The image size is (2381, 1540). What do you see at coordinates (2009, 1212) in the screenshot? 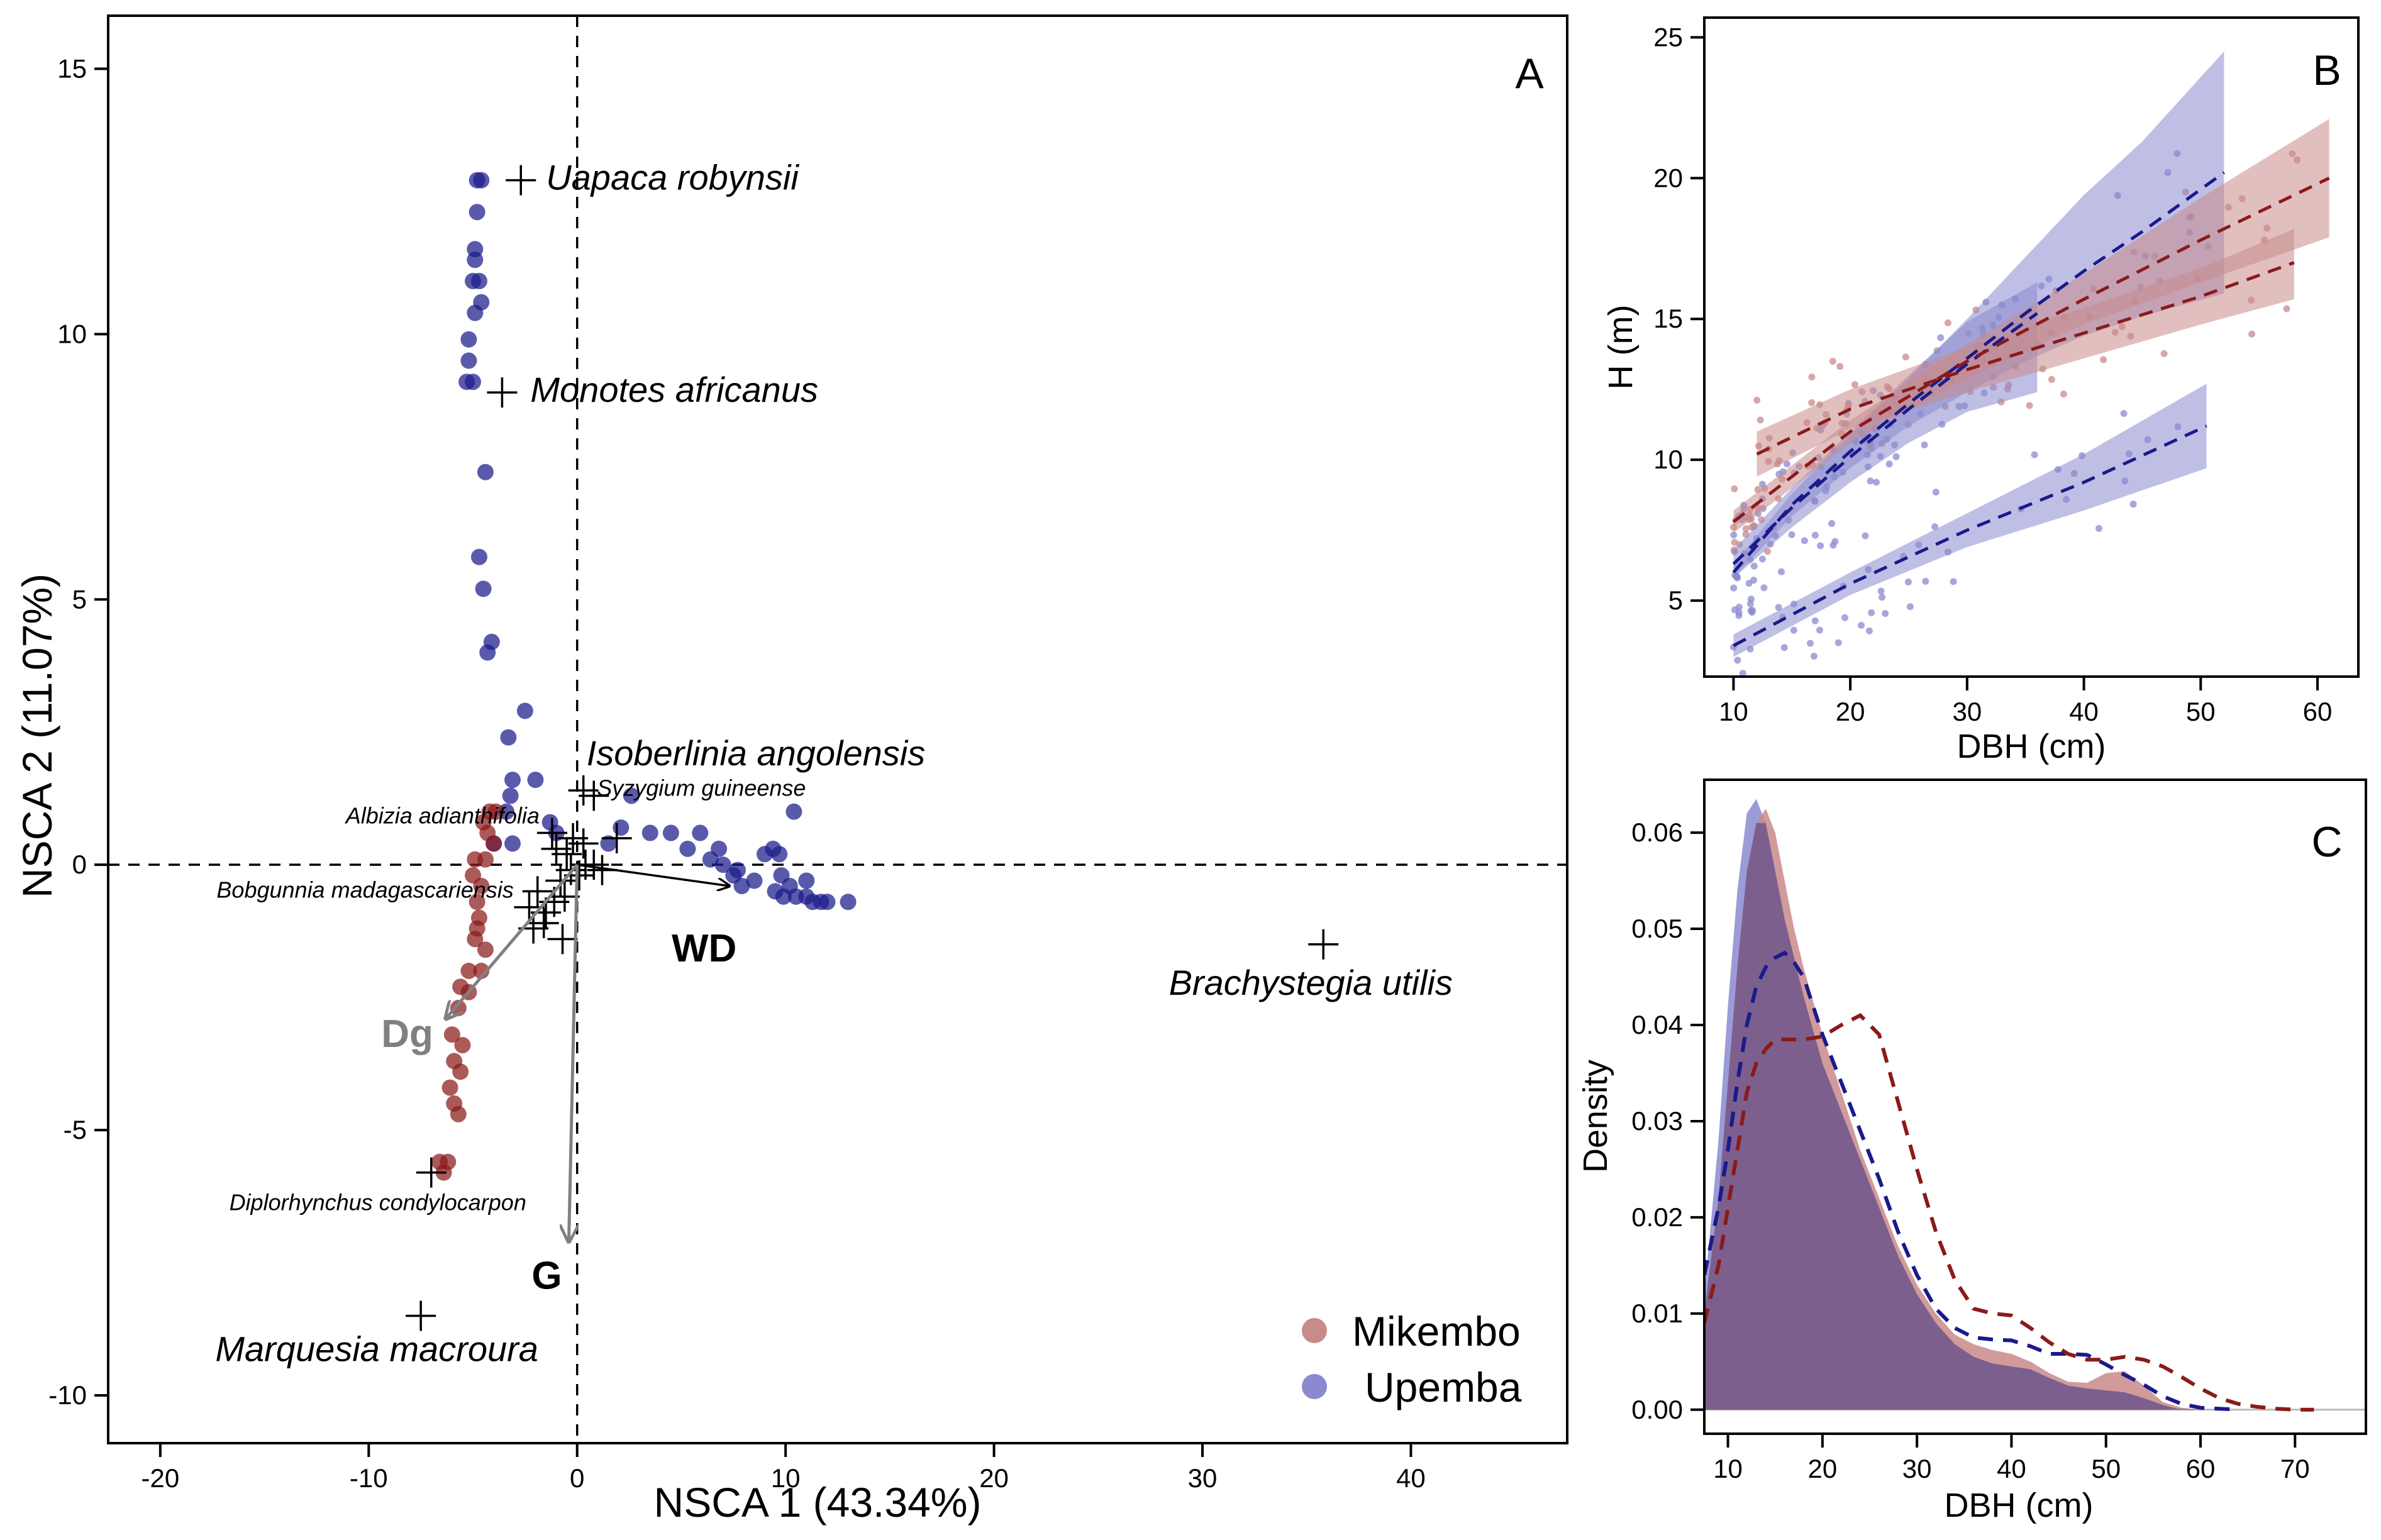
I see `density-line-mikembo-dashed` at bounding box center [2009, 1212].